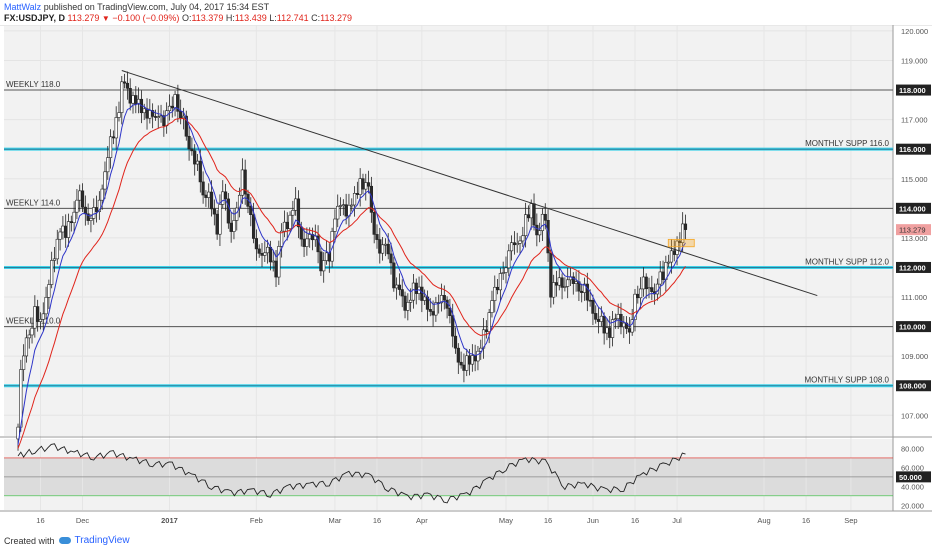 The height and width of the screenshot is (550, 932). Describe the element at coordinates (914, 238) in the screenshot. I see `price-tick-label: 113.000` at that location.